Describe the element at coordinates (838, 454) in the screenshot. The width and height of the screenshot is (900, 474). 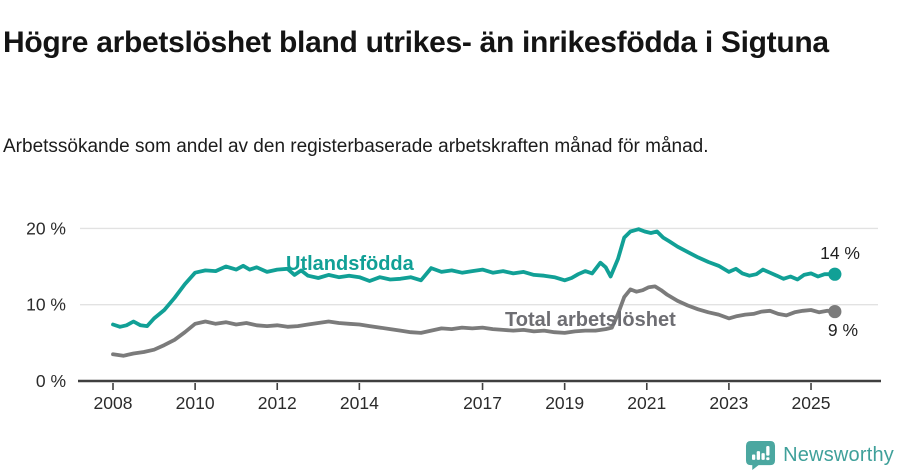
I see `newsworthy-brand-text: Newsworthy` at that location.